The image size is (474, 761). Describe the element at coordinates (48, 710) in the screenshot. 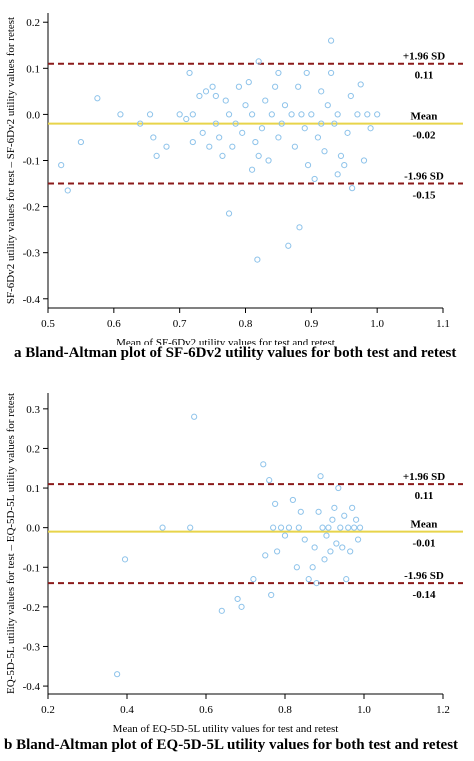

I see `x-tick-label: 0.2` at that location.